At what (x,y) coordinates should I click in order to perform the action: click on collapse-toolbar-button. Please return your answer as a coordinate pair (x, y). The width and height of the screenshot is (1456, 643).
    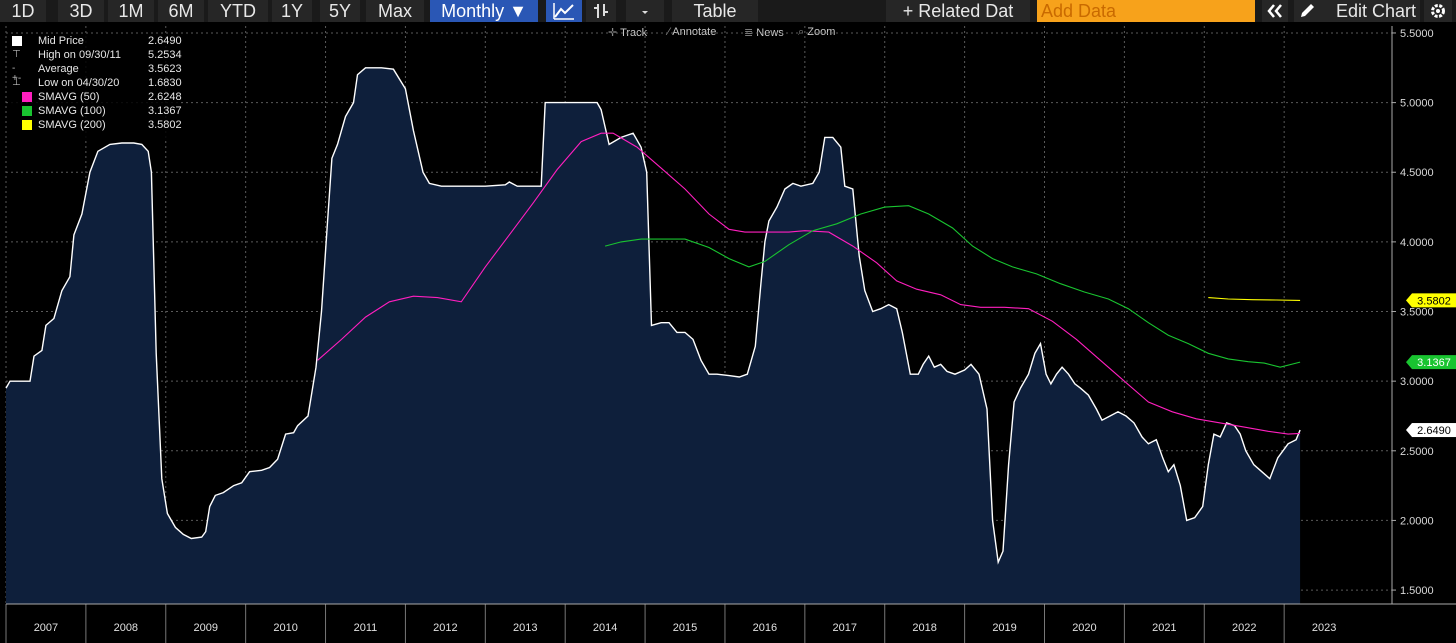
    Looking at the image, I should click on (1275, 11).